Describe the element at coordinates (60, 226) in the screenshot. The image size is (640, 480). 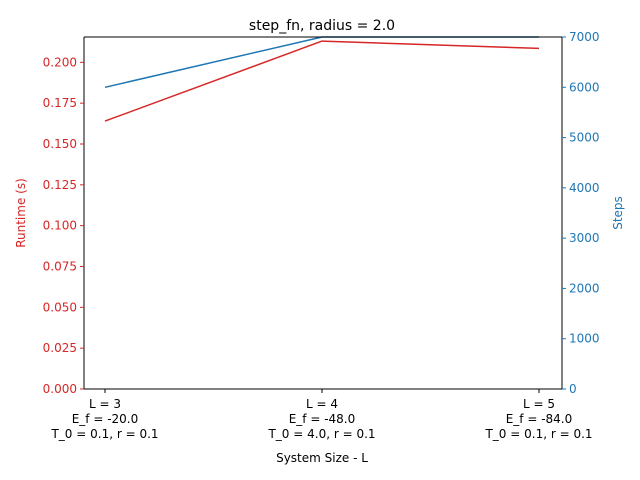
I see `y-left-tick-label: 0.100` at that location.